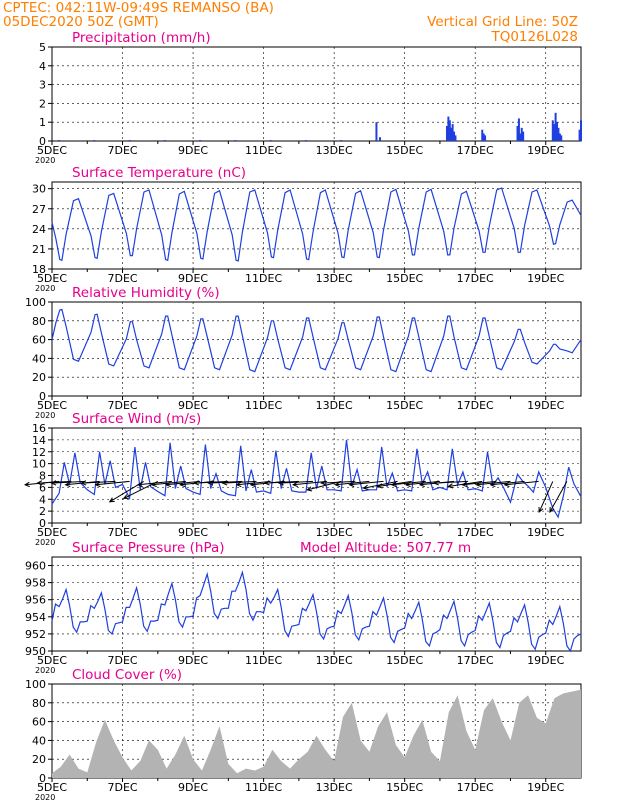  Describe the element at coordinates (39, 377) in the screenshot. I see `humidity-ytick-label: 20` at that location.